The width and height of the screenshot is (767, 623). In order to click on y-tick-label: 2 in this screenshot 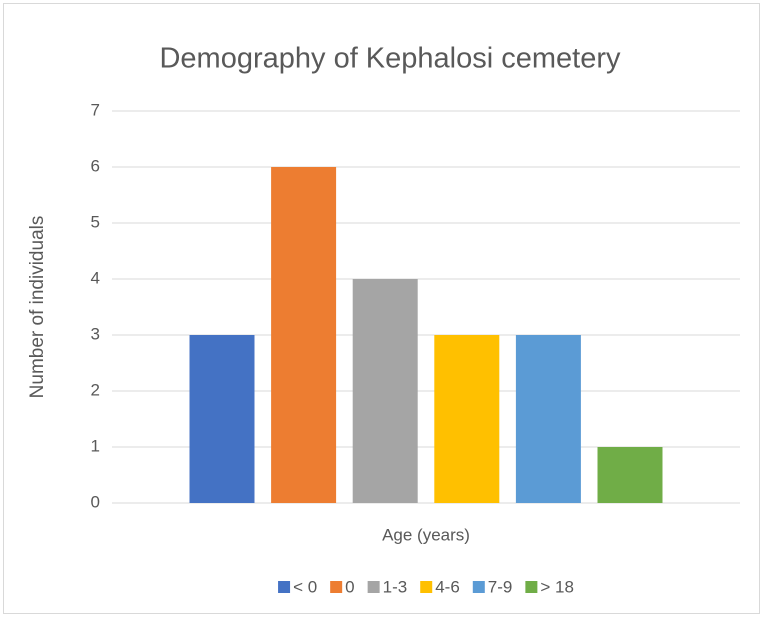, I will do `click(95, 389)`.